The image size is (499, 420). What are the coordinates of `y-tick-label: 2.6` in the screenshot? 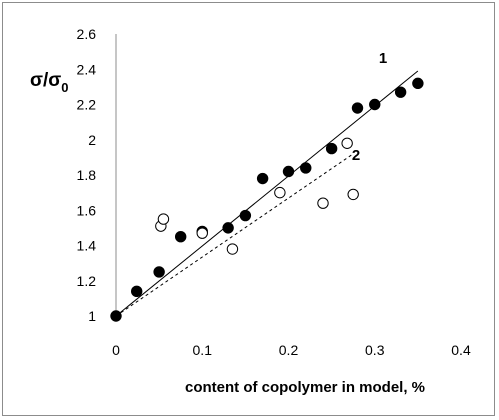 It's located at (87, 34).